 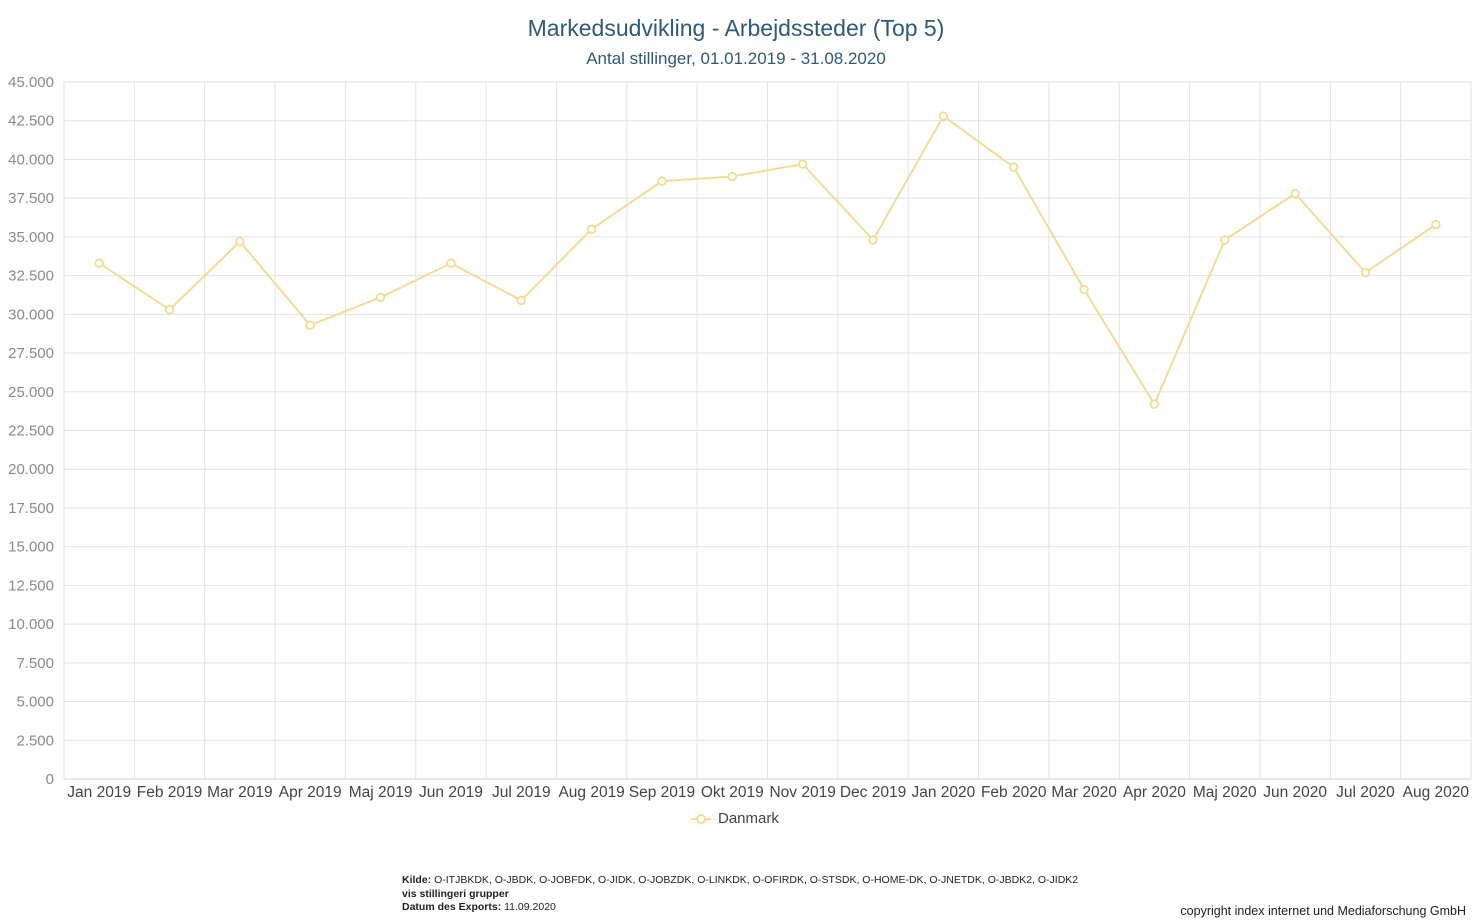 I want to click on chart-legend: Danmark, so click(x=735, y=818).